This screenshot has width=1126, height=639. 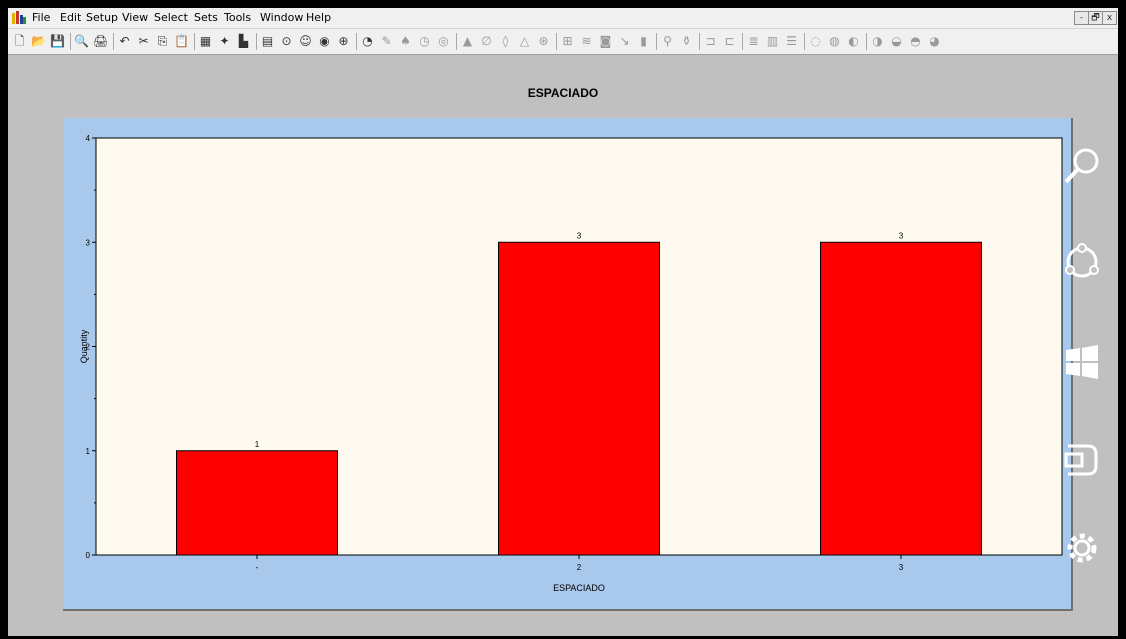 What do you see at coordinates (324, 41) in the screenshot?
I see `globe-icon: ◉` at bounding box center [324, 41].